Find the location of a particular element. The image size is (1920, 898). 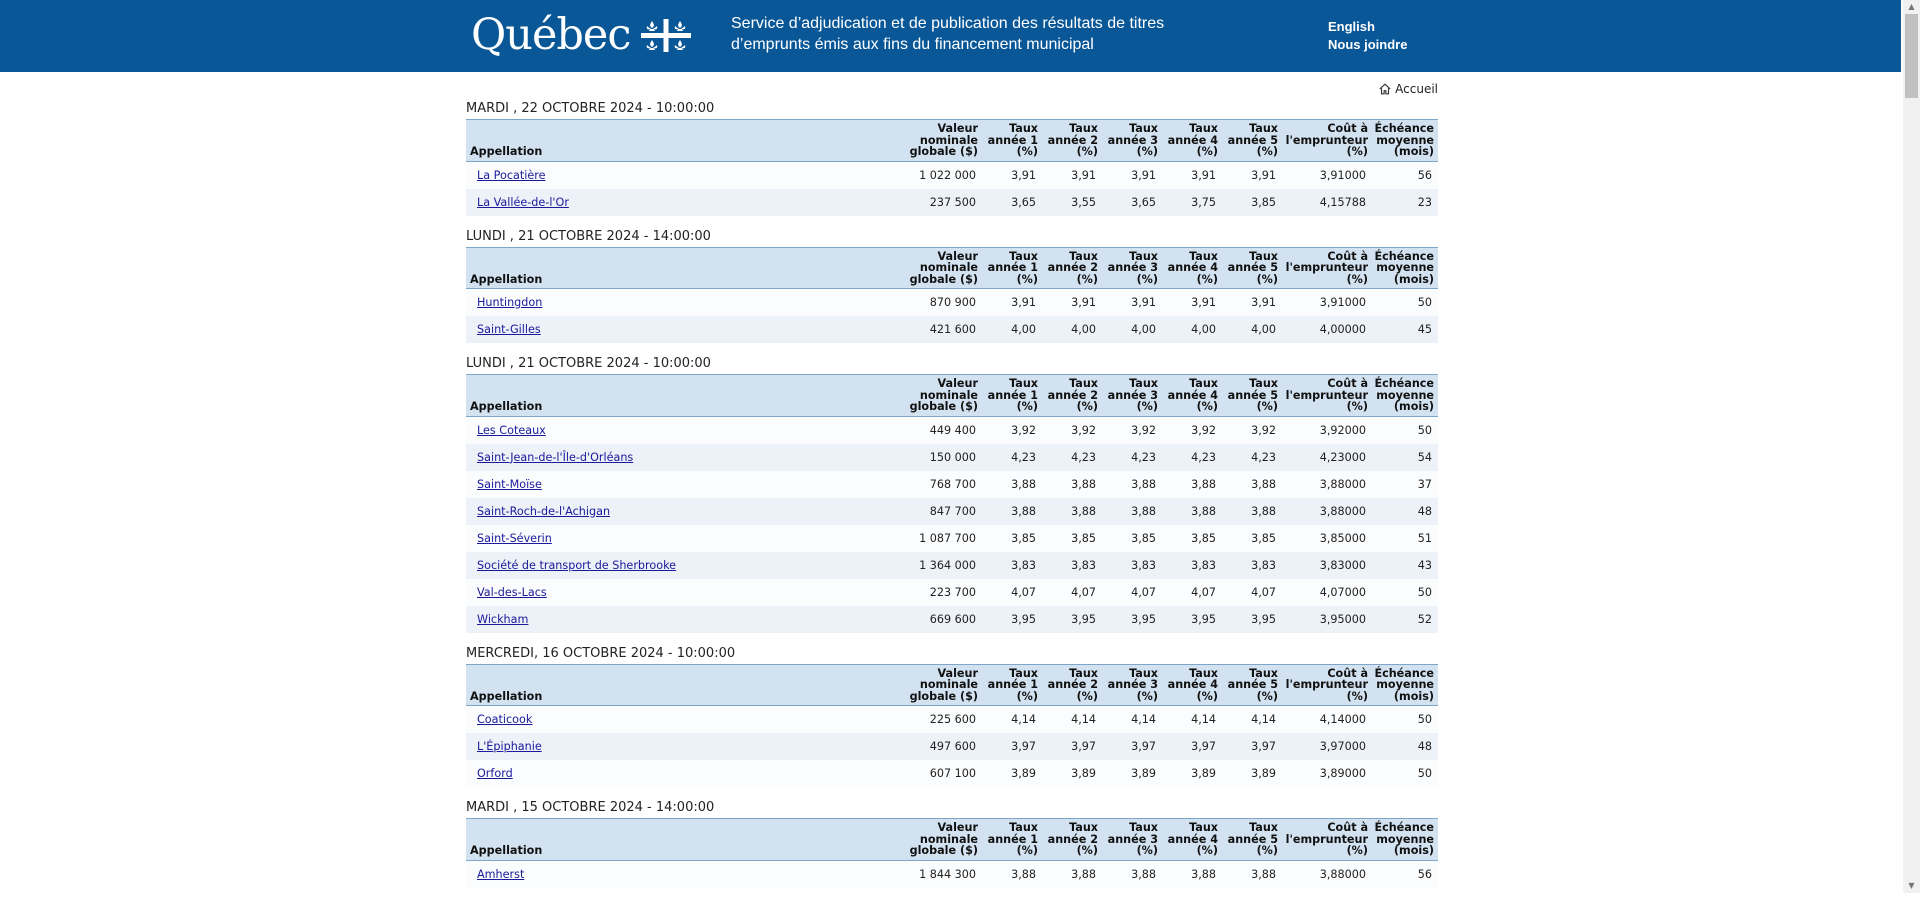

appellation-link: Saint-Gilles is located at coordinates (509, 329).